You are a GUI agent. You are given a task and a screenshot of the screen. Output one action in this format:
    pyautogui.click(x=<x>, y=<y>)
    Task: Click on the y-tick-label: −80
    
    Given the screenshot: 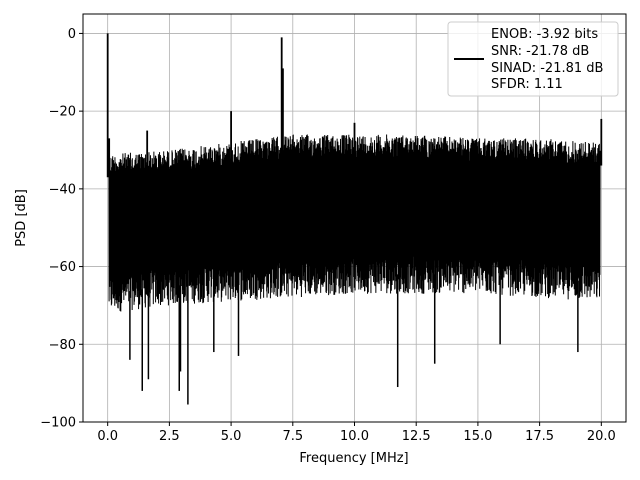 What is the action you would take?
    pyautogui.click(x=62, y=345)
    